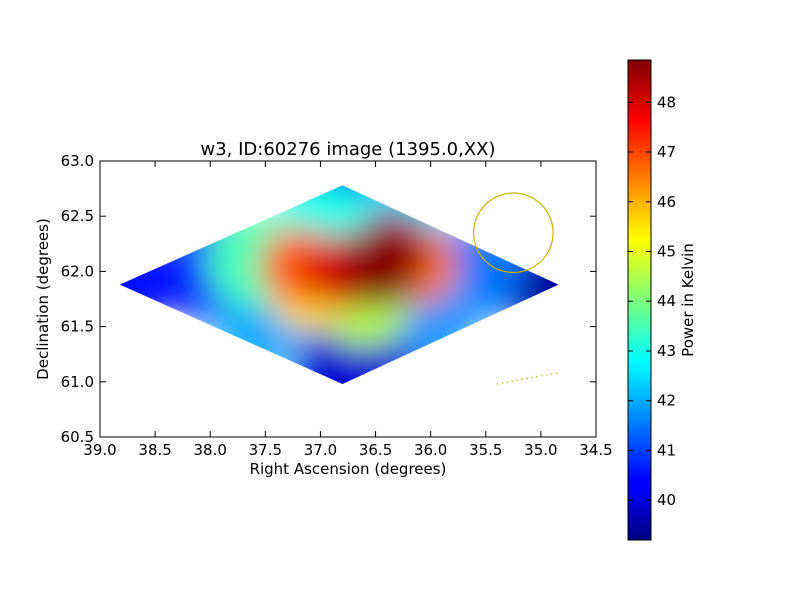  I want to click on colorbar-gradient, so click(639, 300).